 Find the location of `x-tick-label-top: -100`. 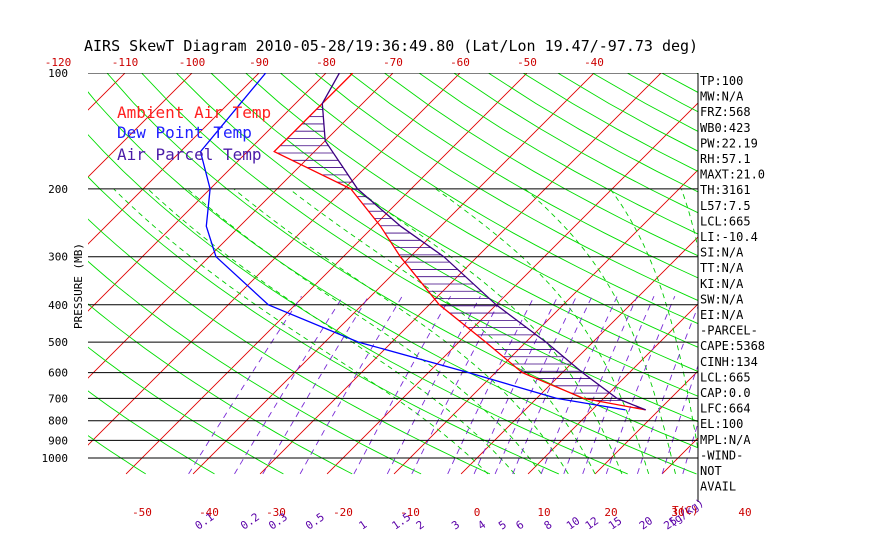

x-tick-label-top: -100 is located at coordinates (192, 62).